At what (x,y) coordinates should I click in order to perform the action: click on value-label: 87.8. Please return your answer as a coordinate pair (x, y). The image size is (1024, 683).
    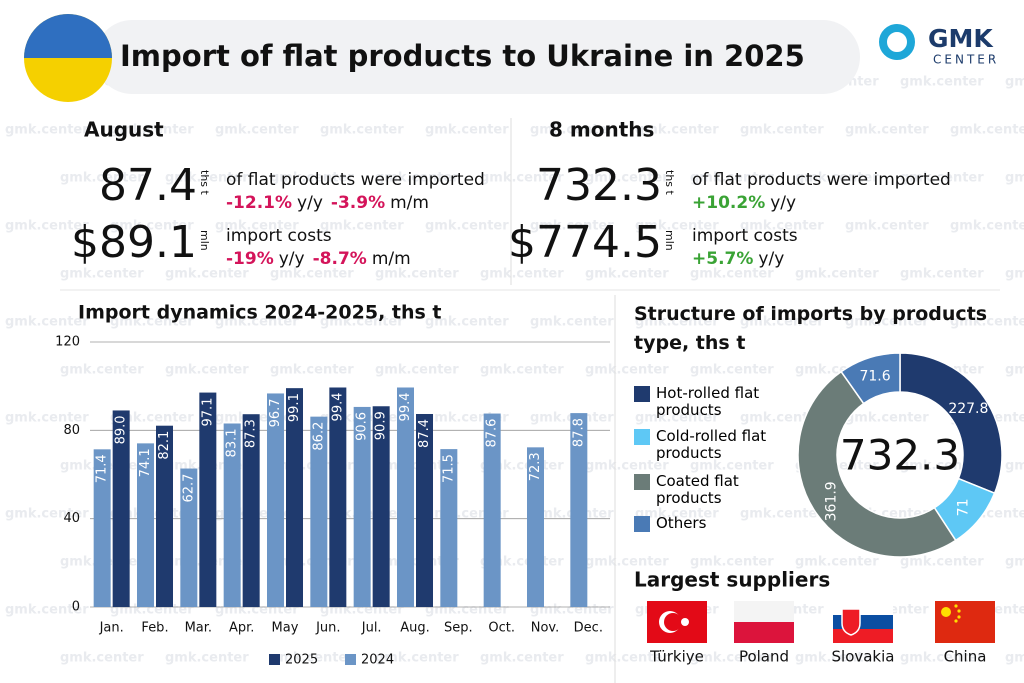
    Looking at the image, I should click on (578, 432).